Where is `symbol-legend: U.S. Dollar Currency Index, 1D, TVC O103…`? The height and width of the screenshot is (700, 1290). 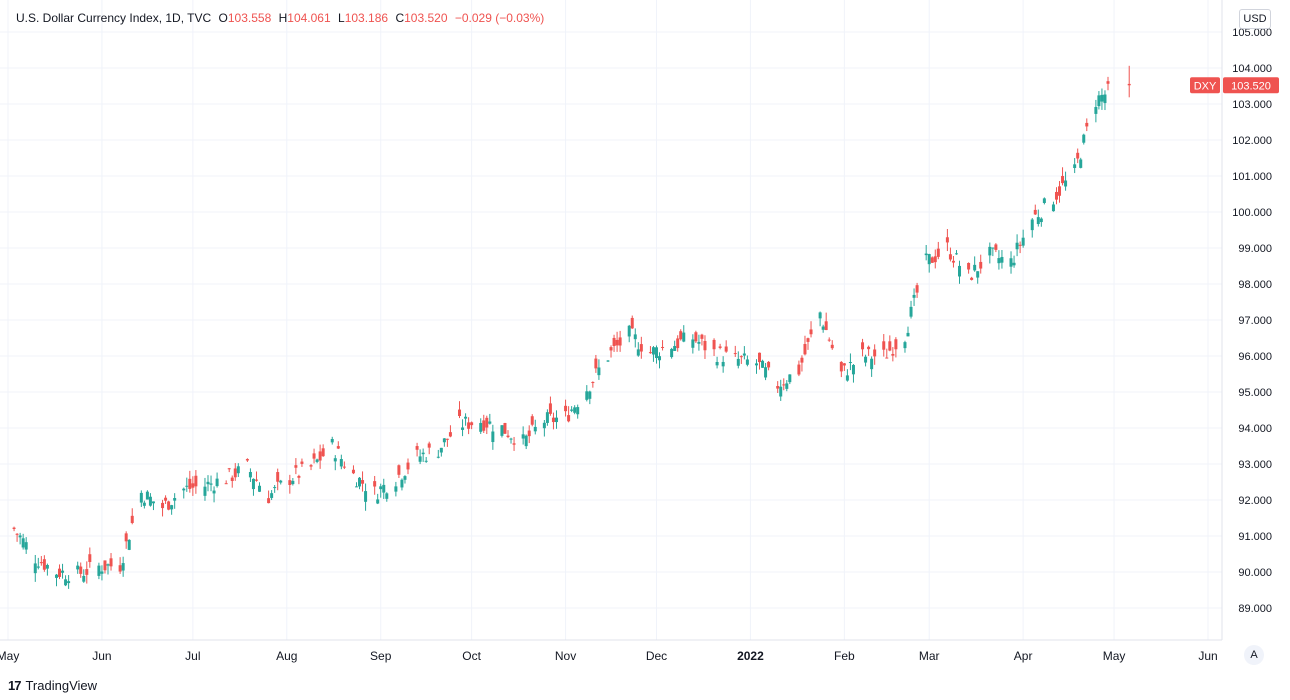
symbol-legend: U.S. Dollar Currency Index, 1D, TVC O103… is located at coordinates (280, 18).